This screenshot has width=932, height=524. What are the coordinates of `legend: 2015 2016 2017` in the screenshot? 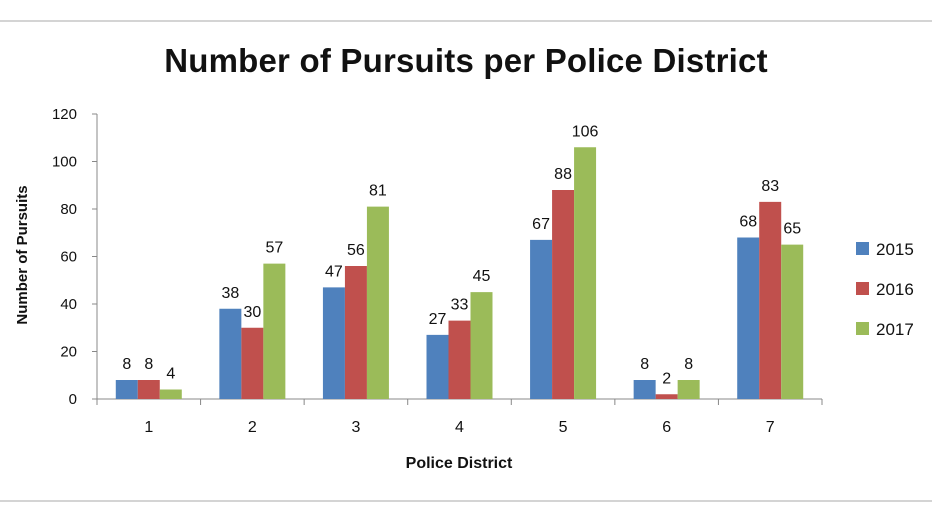 It's located at (885, 289).